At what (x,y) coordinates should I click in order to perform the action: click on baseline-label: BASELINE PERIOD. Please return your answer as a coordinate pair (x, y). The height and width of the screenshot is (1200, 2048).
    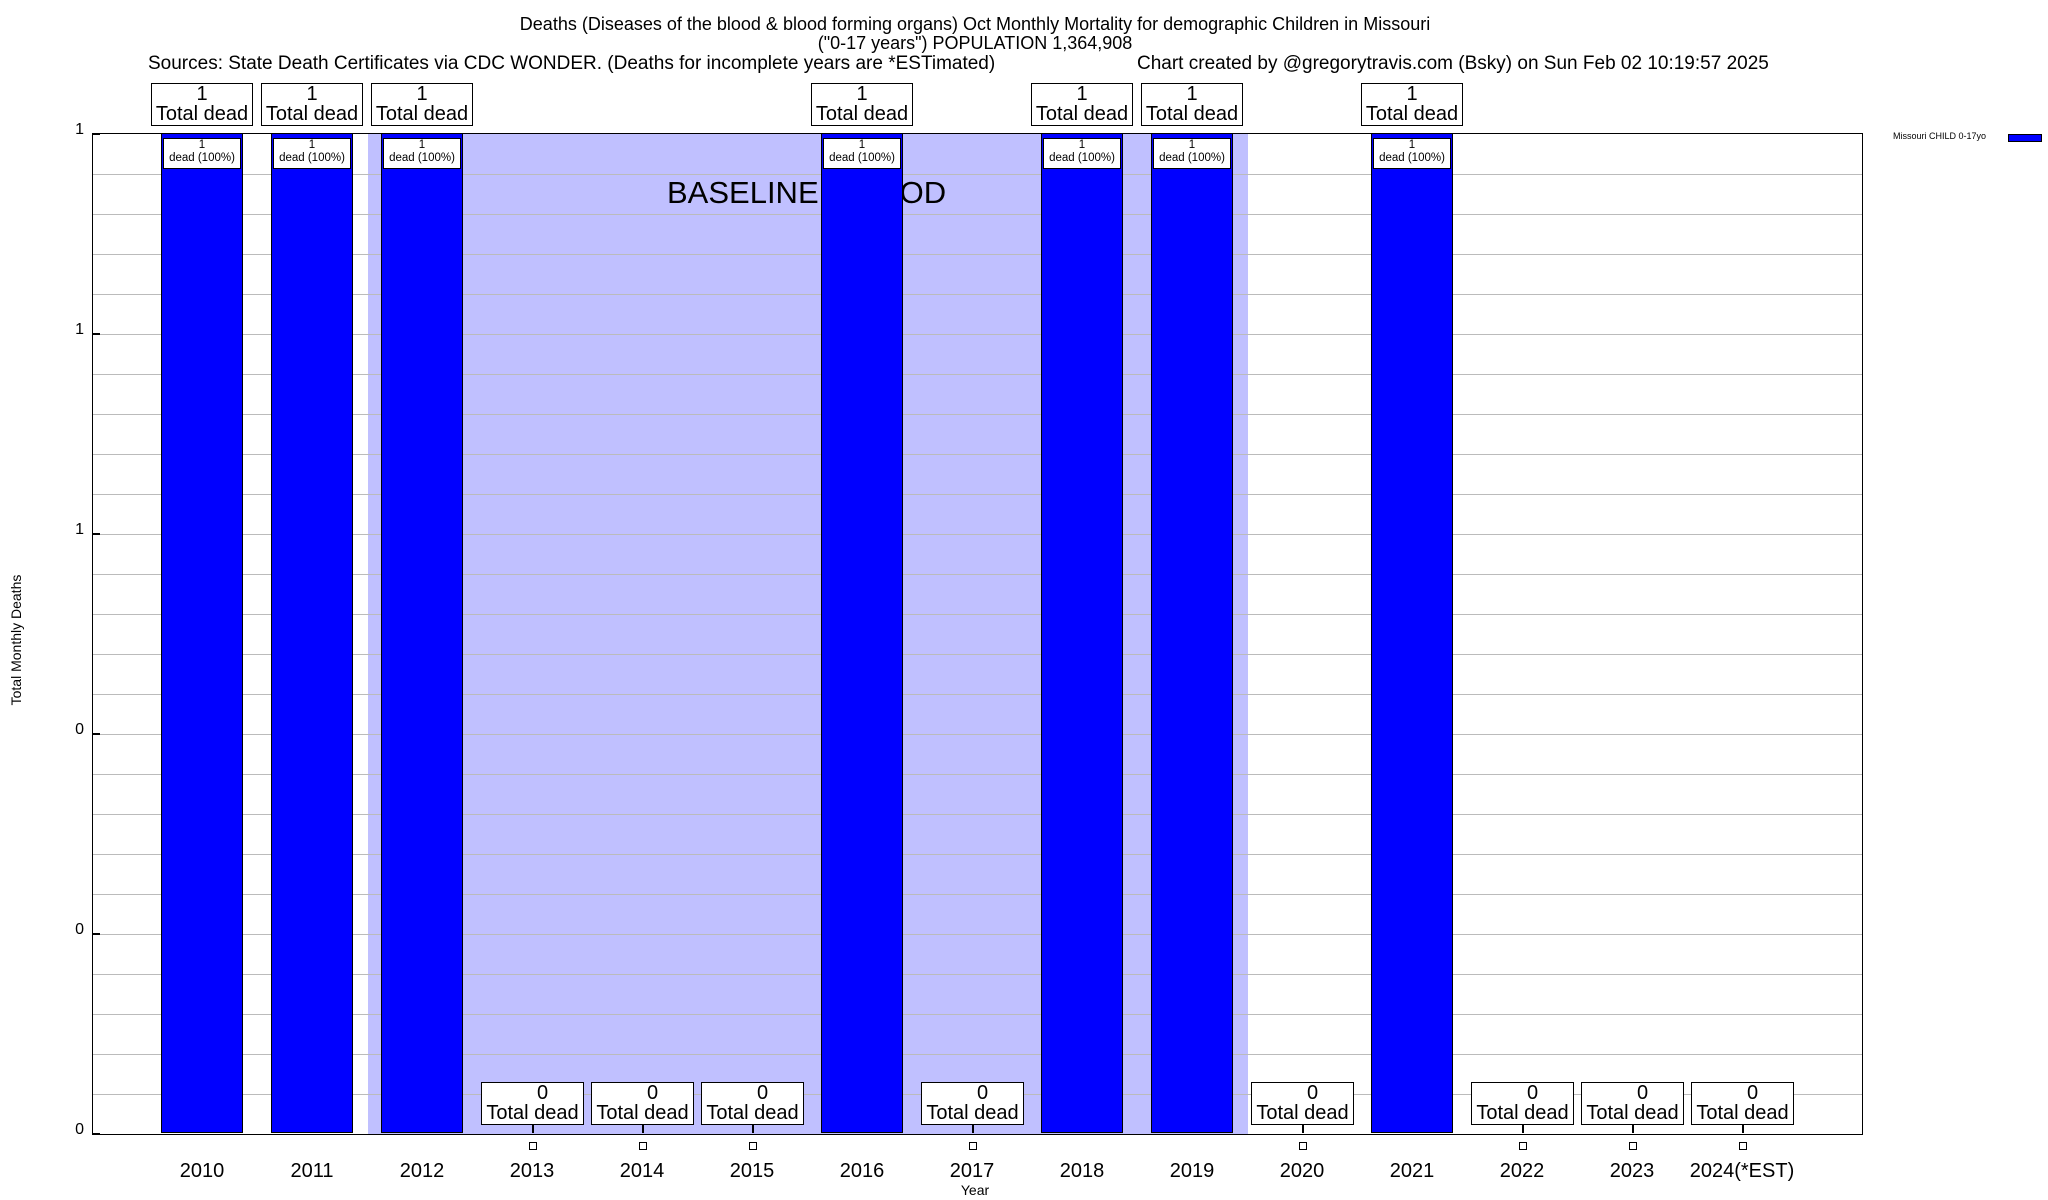
    Looking at the image, I should click on (807, 192).